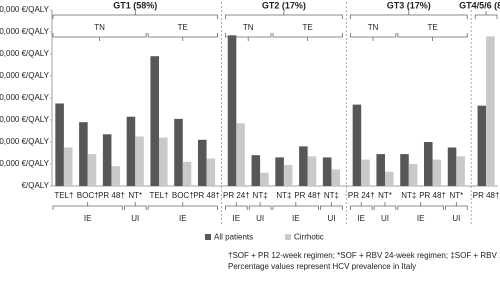 The image size is (500, 281). What do you see at coordinates (409, 5) in the screenshot?
I see `group-label: GT3 (17%)` at bounding box center [409, 5].